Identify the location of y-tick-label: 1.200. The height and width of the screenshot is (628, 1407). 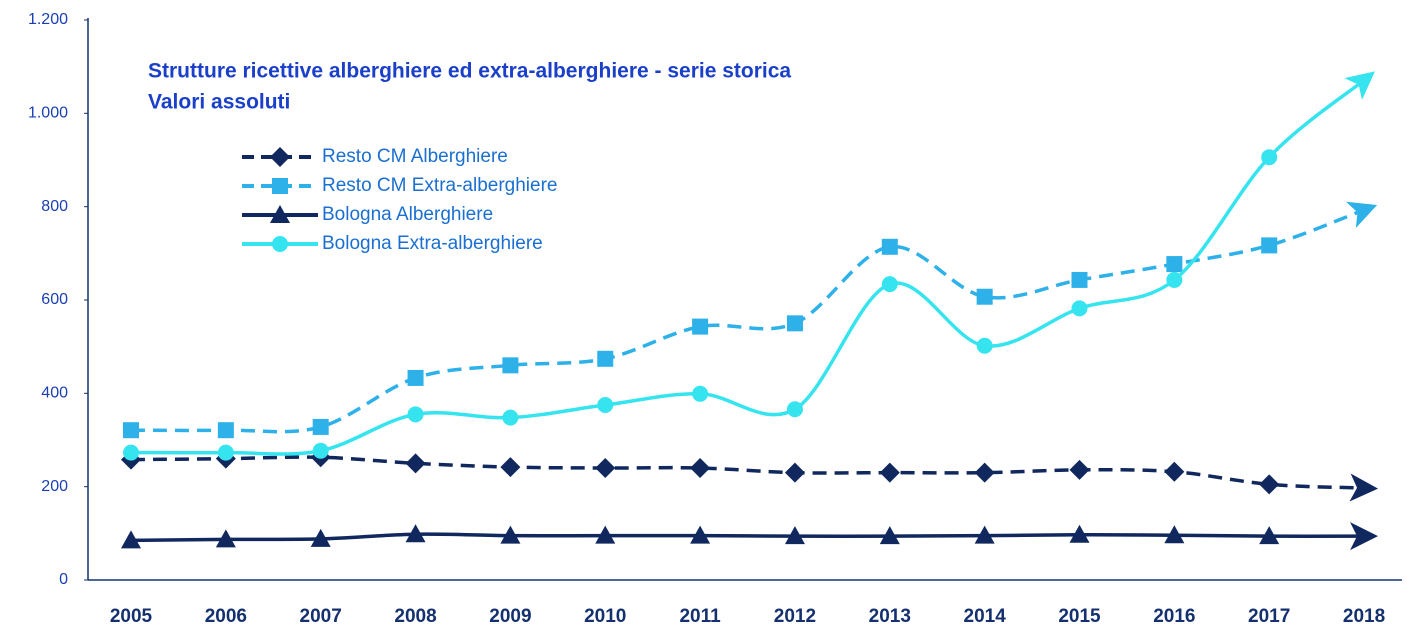
(48, 19).